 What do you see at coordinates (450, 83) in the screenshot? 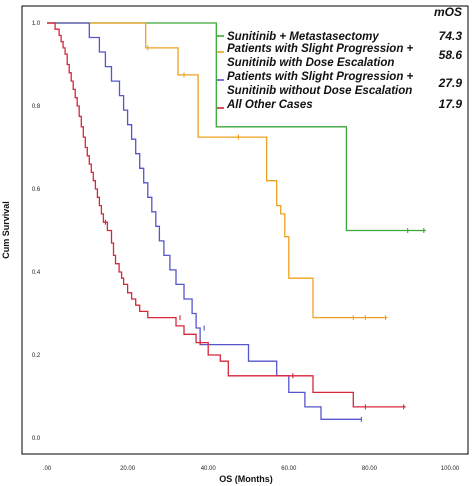
I see `legend-mos-value: 27.9` at bounding box center [450, 83].